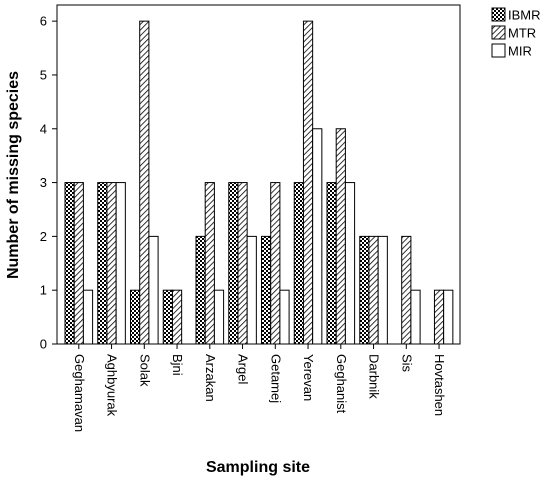 The width and height of the screenshot is (550, 483). What do you see at coordinates (524, 15) in the screenshot?
I see `legend-label-ibmr: IBMR` at bounding box center [524, 15].